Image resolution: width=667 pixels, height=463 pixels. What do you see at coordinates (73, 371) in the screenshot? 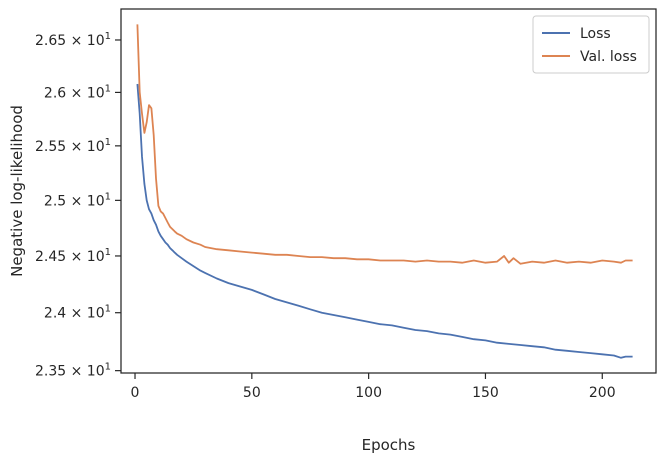
I see `y-tick-label: 2.35 × 10¹` at bounding box center [73, 371].